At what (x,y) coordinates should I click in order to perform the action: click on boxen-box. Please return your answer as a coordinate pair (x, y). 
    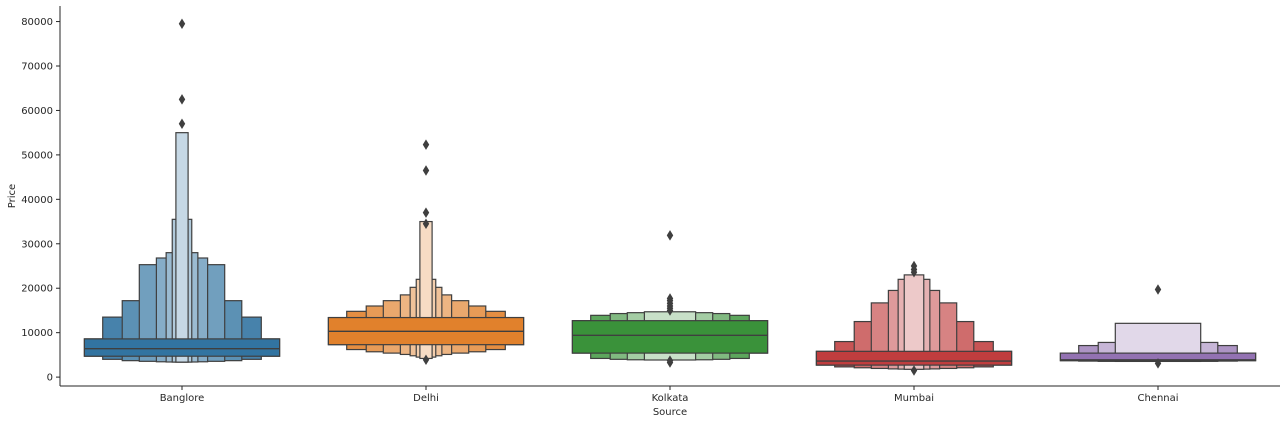
    Looking at the image, I should click on (182, 247).